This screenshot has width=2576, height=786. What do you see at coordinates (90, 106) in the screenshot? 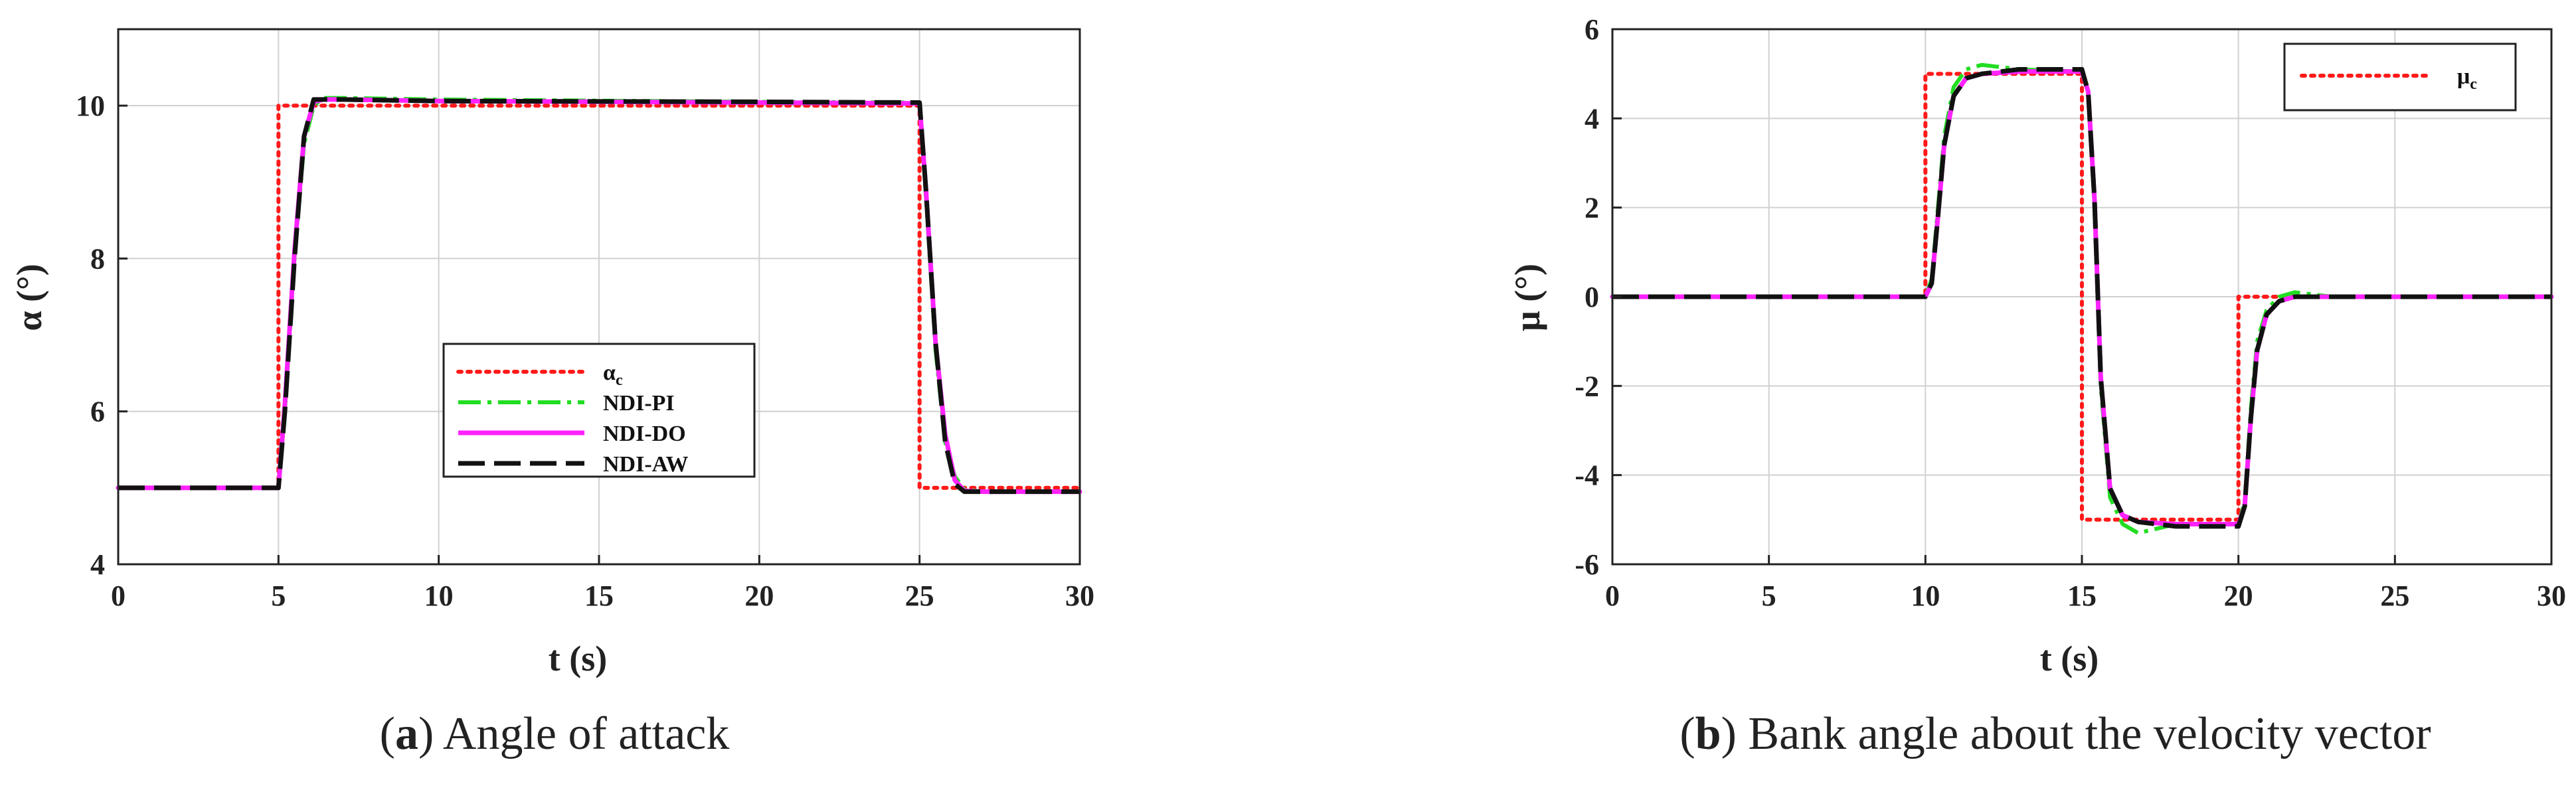
I see `chart-a-y-tick-label: 10` at bounding box center [90, 106].